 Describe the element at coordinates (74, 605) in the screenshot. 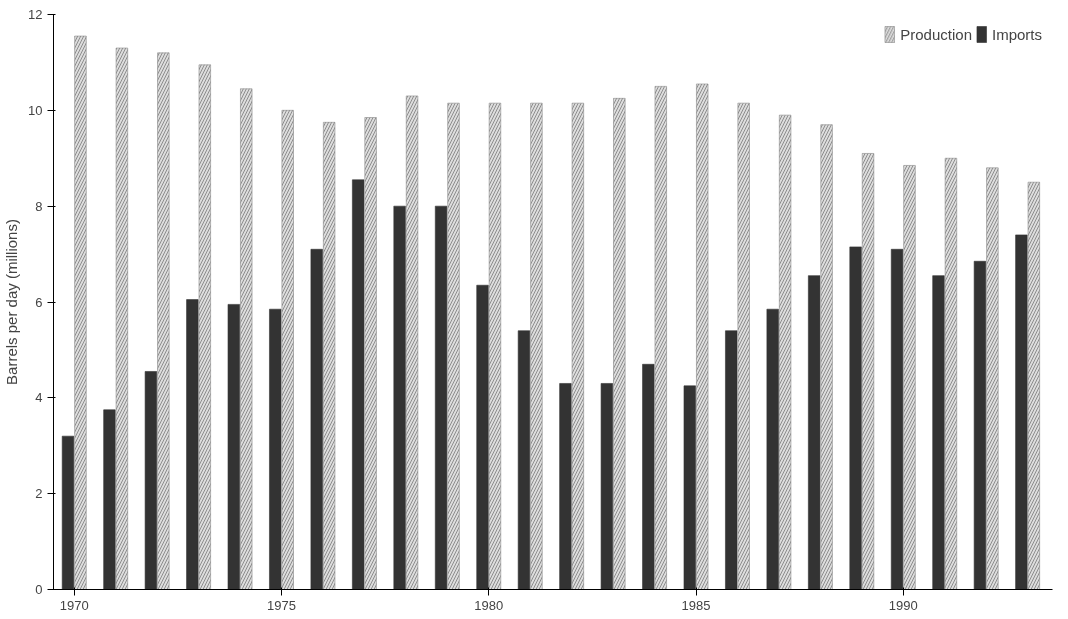

I see `x-tick-label: 1970` at that location.